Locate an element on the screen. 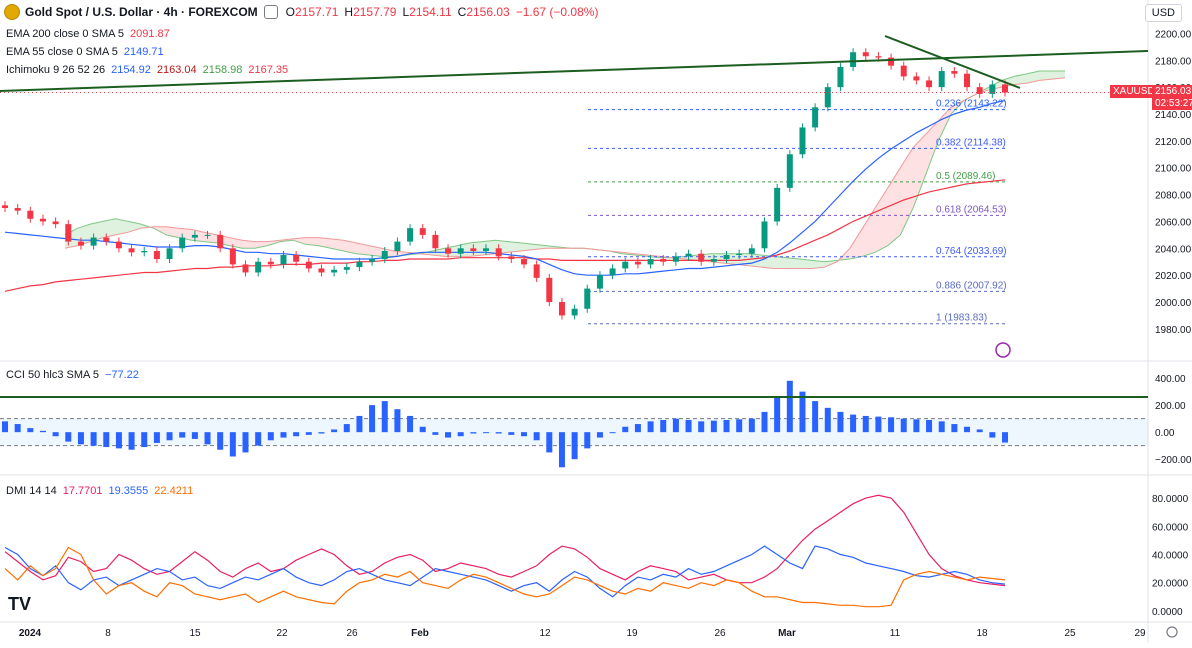 The height and width of the screenshot is (648, 1192). time-tick-label: 18 is located at coordinates (982, 633).